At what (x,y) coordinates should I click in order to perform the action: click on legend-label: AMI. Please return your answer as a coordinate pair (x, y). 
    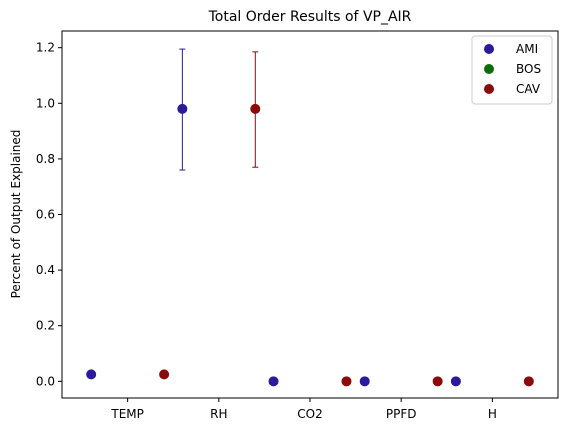
    Looking at the image, I should click on (527, 49).